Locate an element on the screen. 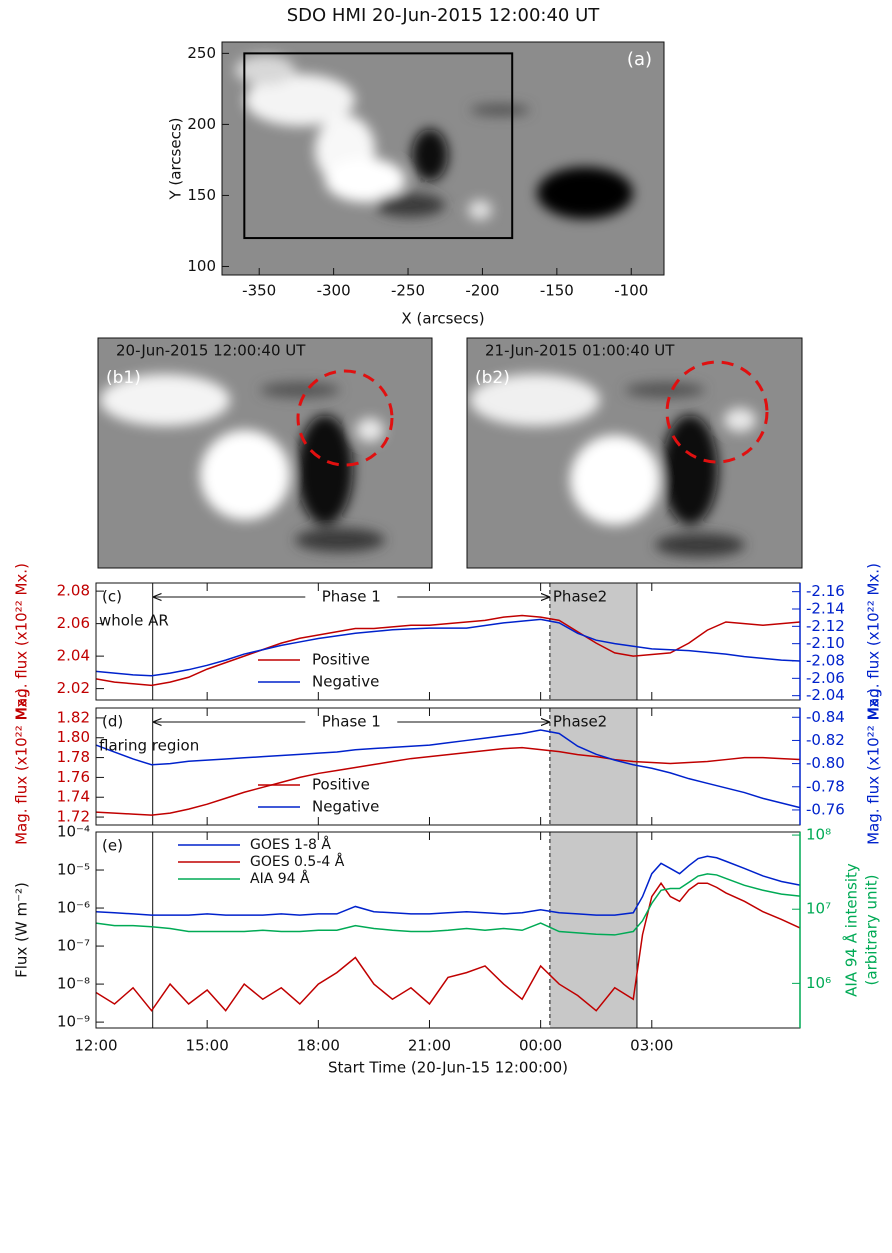 This screenshot has height=1253, width=892. y-tick-label: 1.76 is located at coordinates (73, 777).